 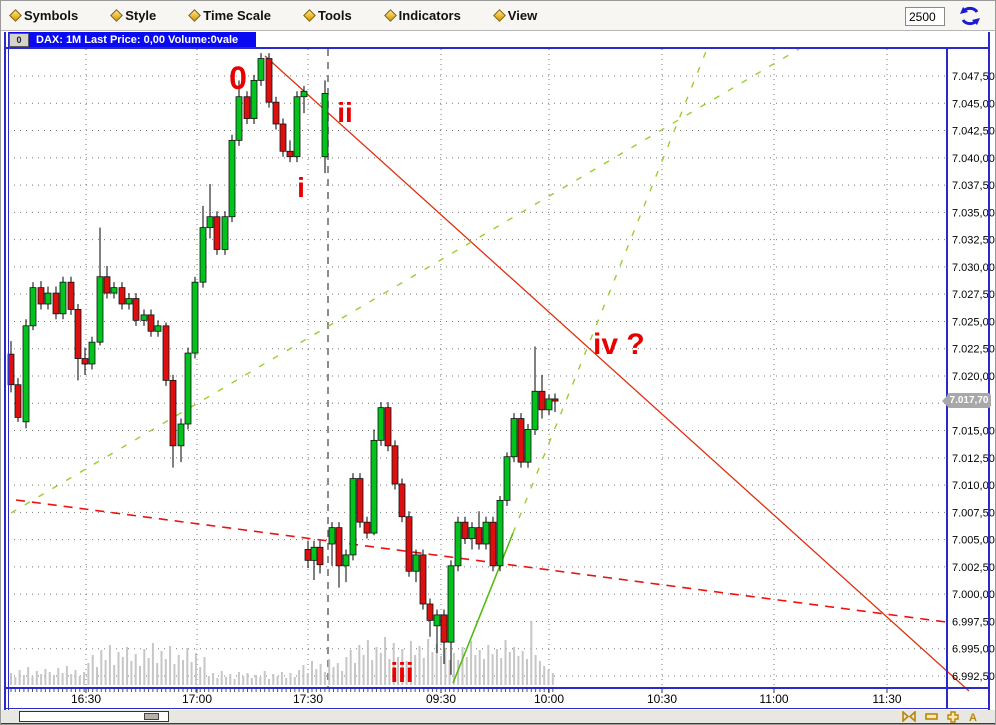 I want to click on chart-scrollbar-thumb, so click(x=151, y=716).